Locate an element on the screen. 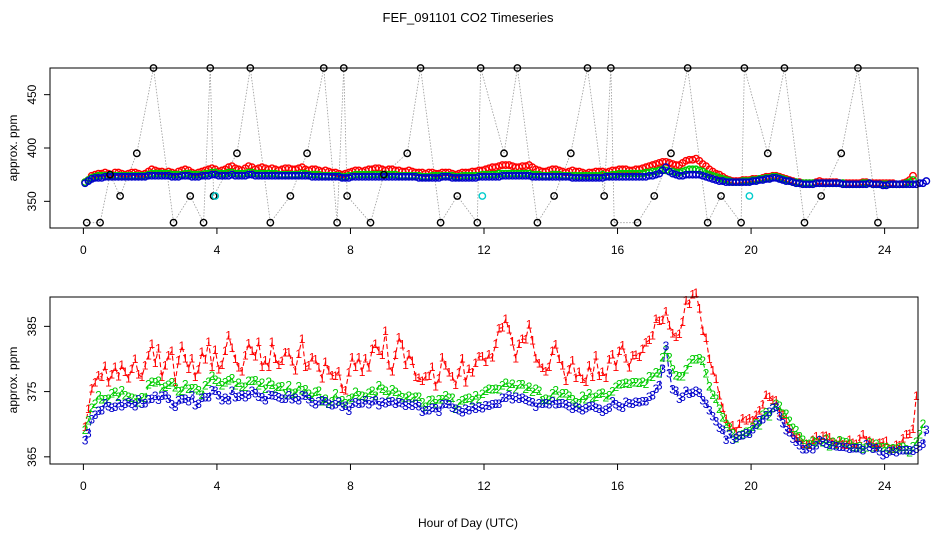 Image resolution: width=936 pixels, height=540 pixels. y-tick-label: 400 is located at coordinates (32, 148).